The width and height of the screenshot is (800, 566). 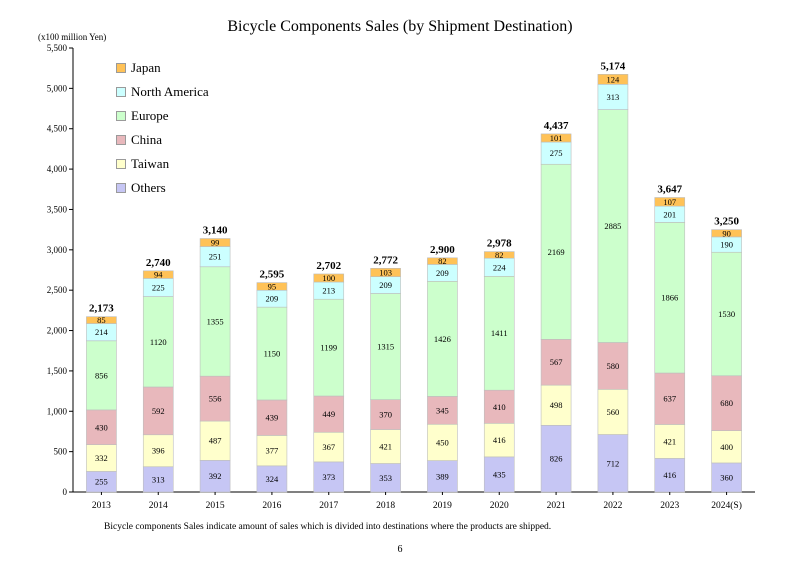 What do you see at coordinates (215, 321) in the screenshot?
I see `data-label: 1355` at bounding box center [215, 321].